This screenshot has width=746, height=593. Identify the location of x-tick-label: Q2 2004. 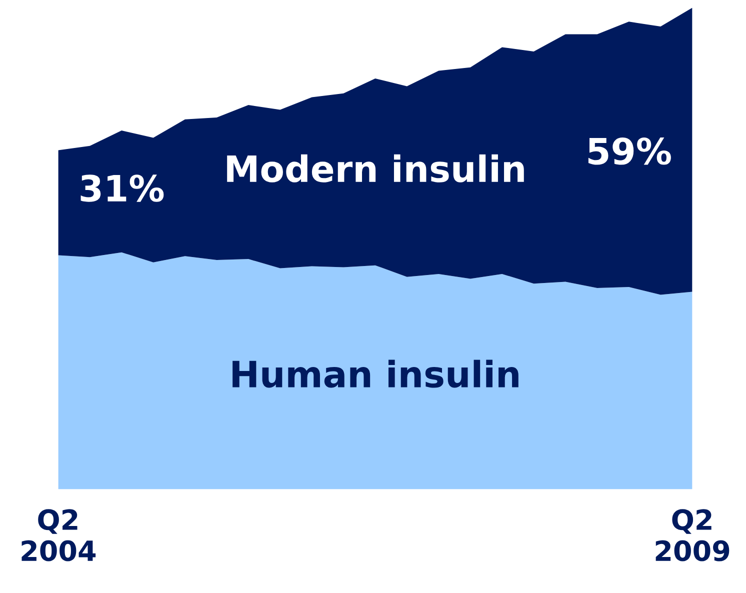
(59, 535).